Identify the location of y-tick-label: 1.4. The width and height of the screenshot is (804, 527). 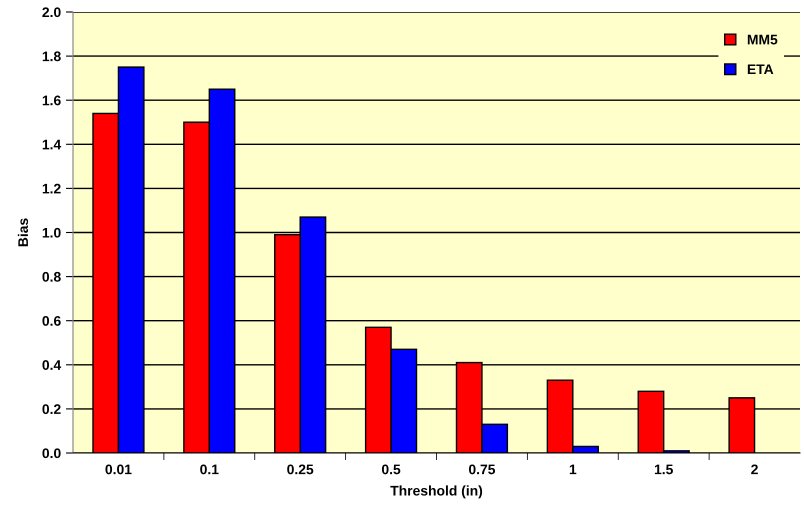
(52, 145).